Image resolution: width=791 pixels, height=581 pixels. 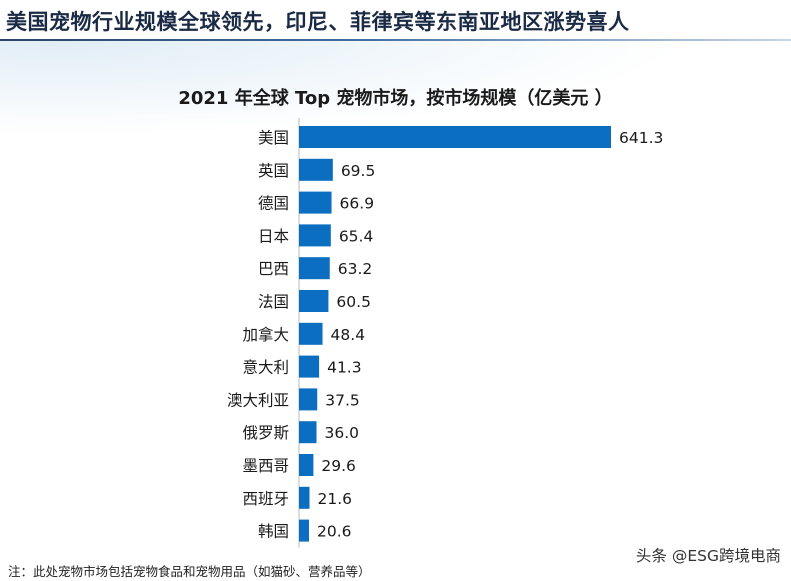 What do you see at coordinates (353, 302) in the screenshot?
I see `value-label: 60.5` at bounding box center [353, 302].